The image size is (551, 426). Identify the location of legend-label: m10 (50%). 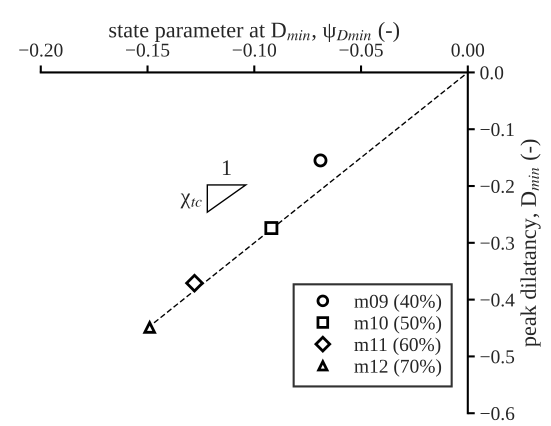
(398, 325).